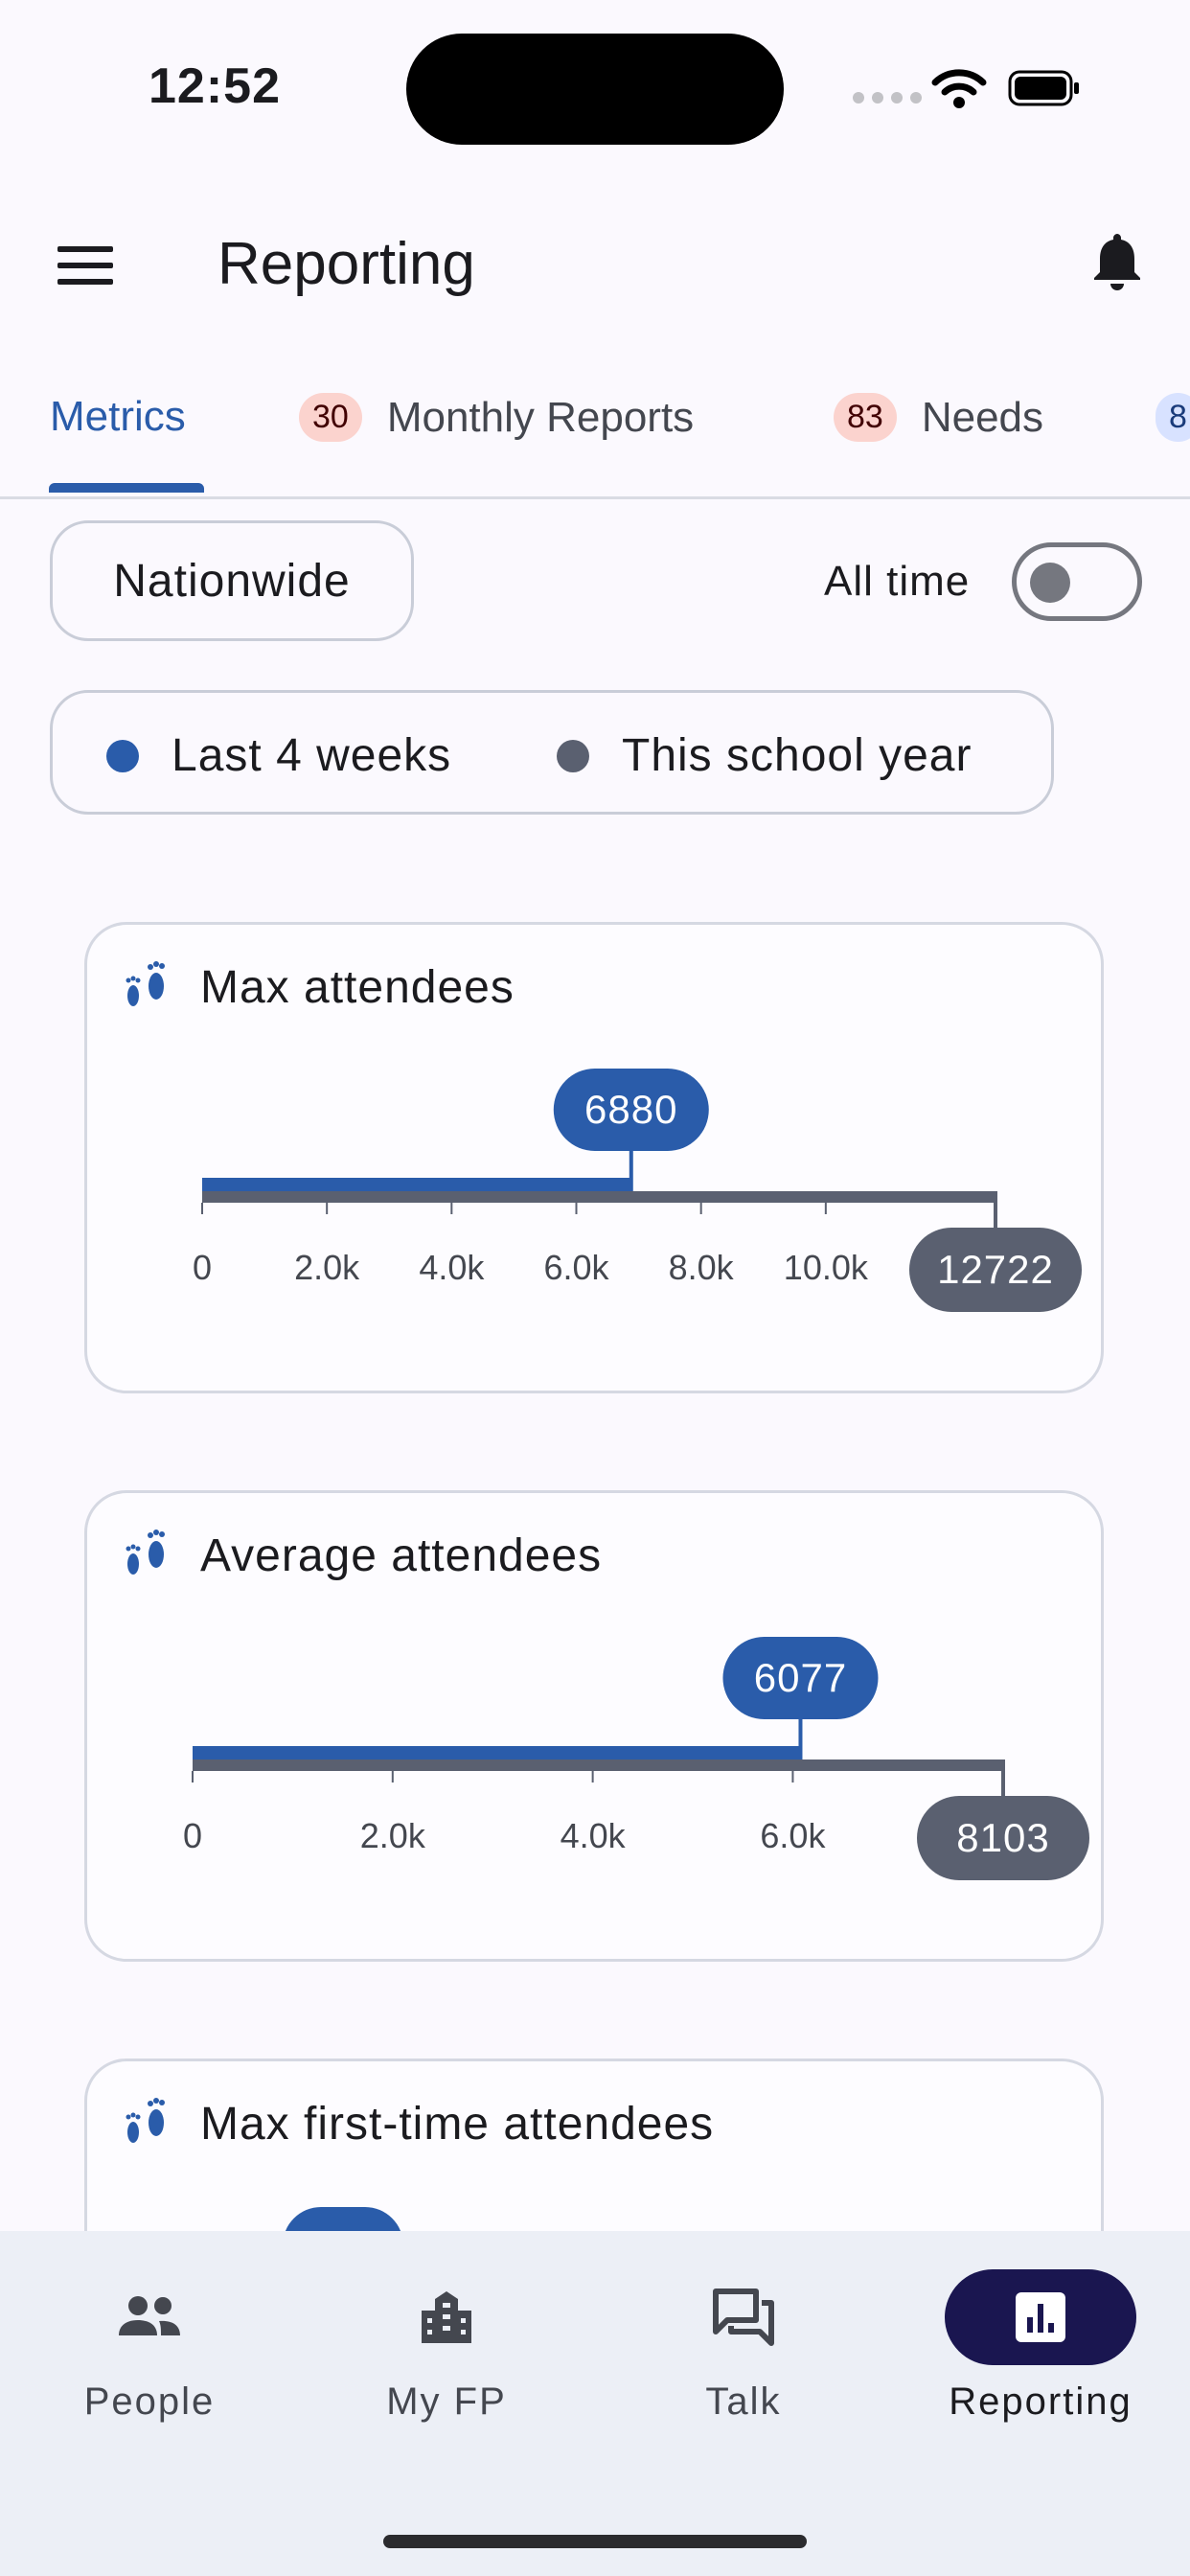 Image resolution: width=1190 pixels, height=2576 pixels. Describe the element at coordinates (826, 1267) in the screenshot. I see `tick-label: 10.0k` at that location.